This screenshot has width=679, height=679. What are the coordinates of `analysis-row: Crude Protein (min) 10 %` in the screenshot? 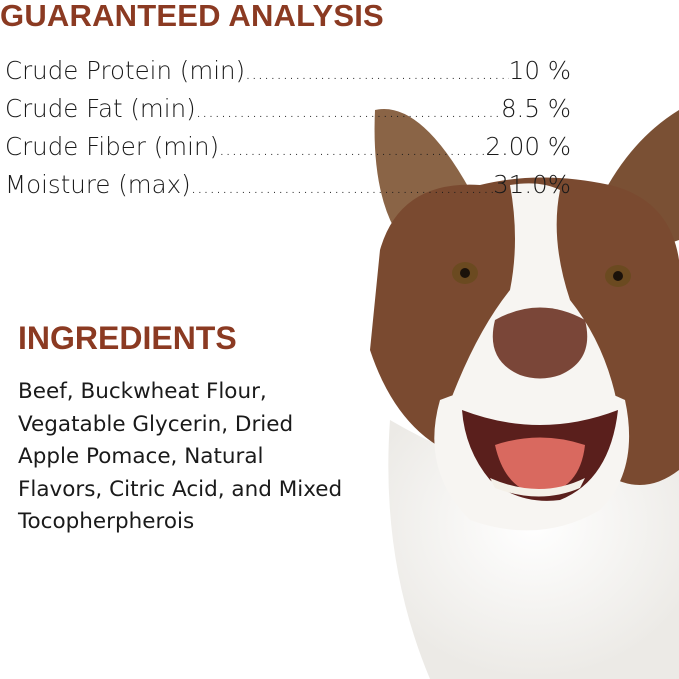 It's located at (288, 75).